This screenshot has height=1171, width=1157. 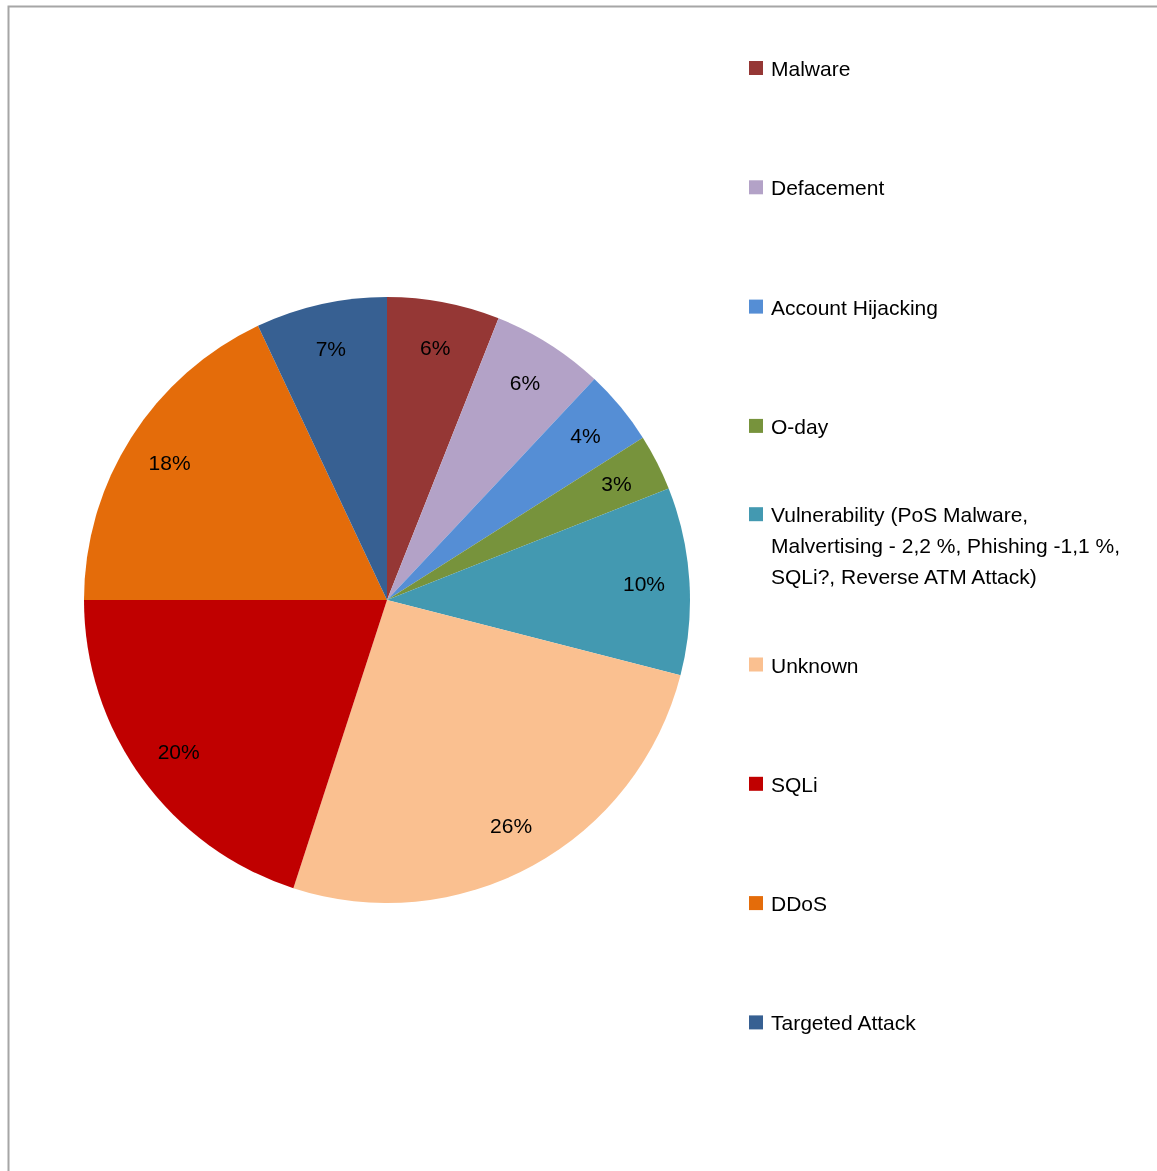 I want to click on legend-label: Malware, so click(x=811, y=68).